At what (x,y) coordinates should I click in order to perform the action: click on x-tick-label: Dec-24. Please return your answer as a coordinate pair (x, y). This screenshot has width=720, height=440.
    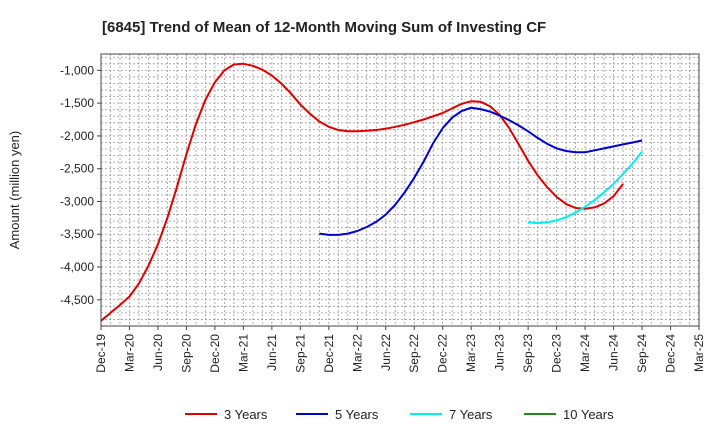
    Looking at the image, I should click on (671, 353).